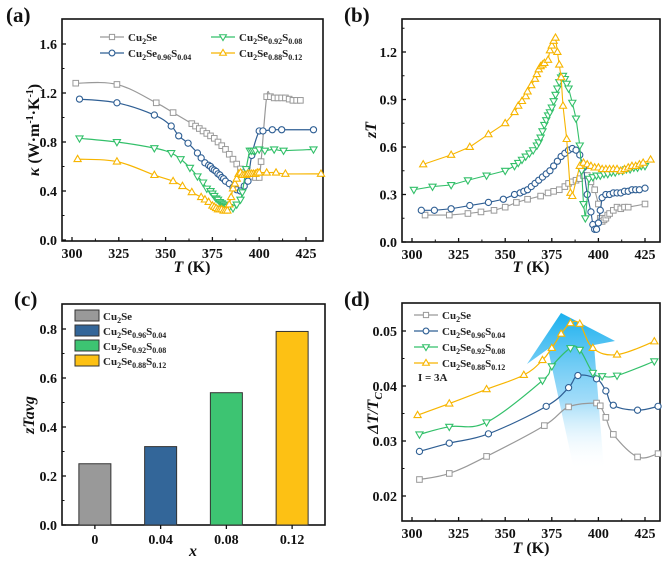 The width and height of the screenshot is (670, 566). Describe the element at coordinates (30, 119) in the screenshot. I see `y-axis-title-part: -1` at that location.